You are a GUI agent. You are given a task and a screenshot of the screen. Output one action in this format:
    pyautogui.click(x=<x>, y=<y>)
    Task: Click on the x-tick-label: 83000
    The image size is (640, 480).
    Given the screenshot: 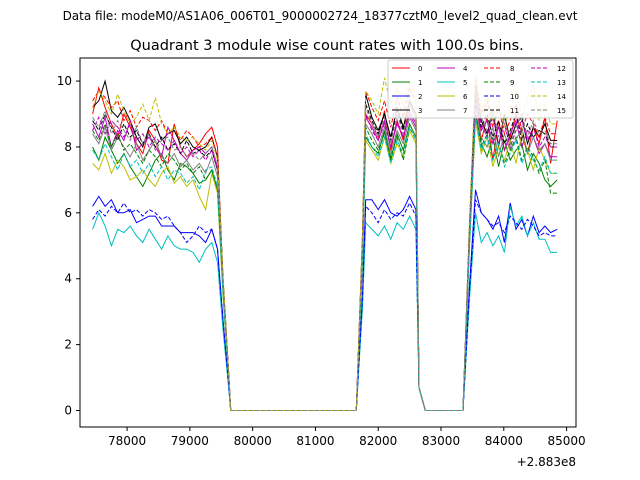 What is the action you would take?
    pyautogui.click(x=441, y=441)
    